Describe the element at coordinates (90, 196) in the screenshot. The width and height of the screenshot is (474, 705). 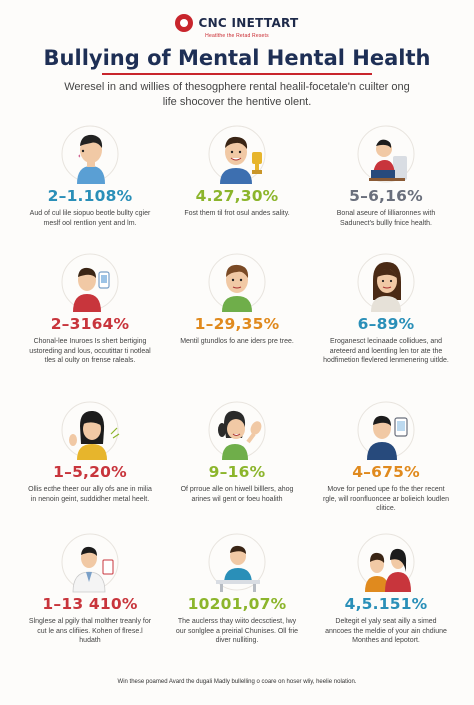
I see `stat-value: 2–1.108%` at that location.